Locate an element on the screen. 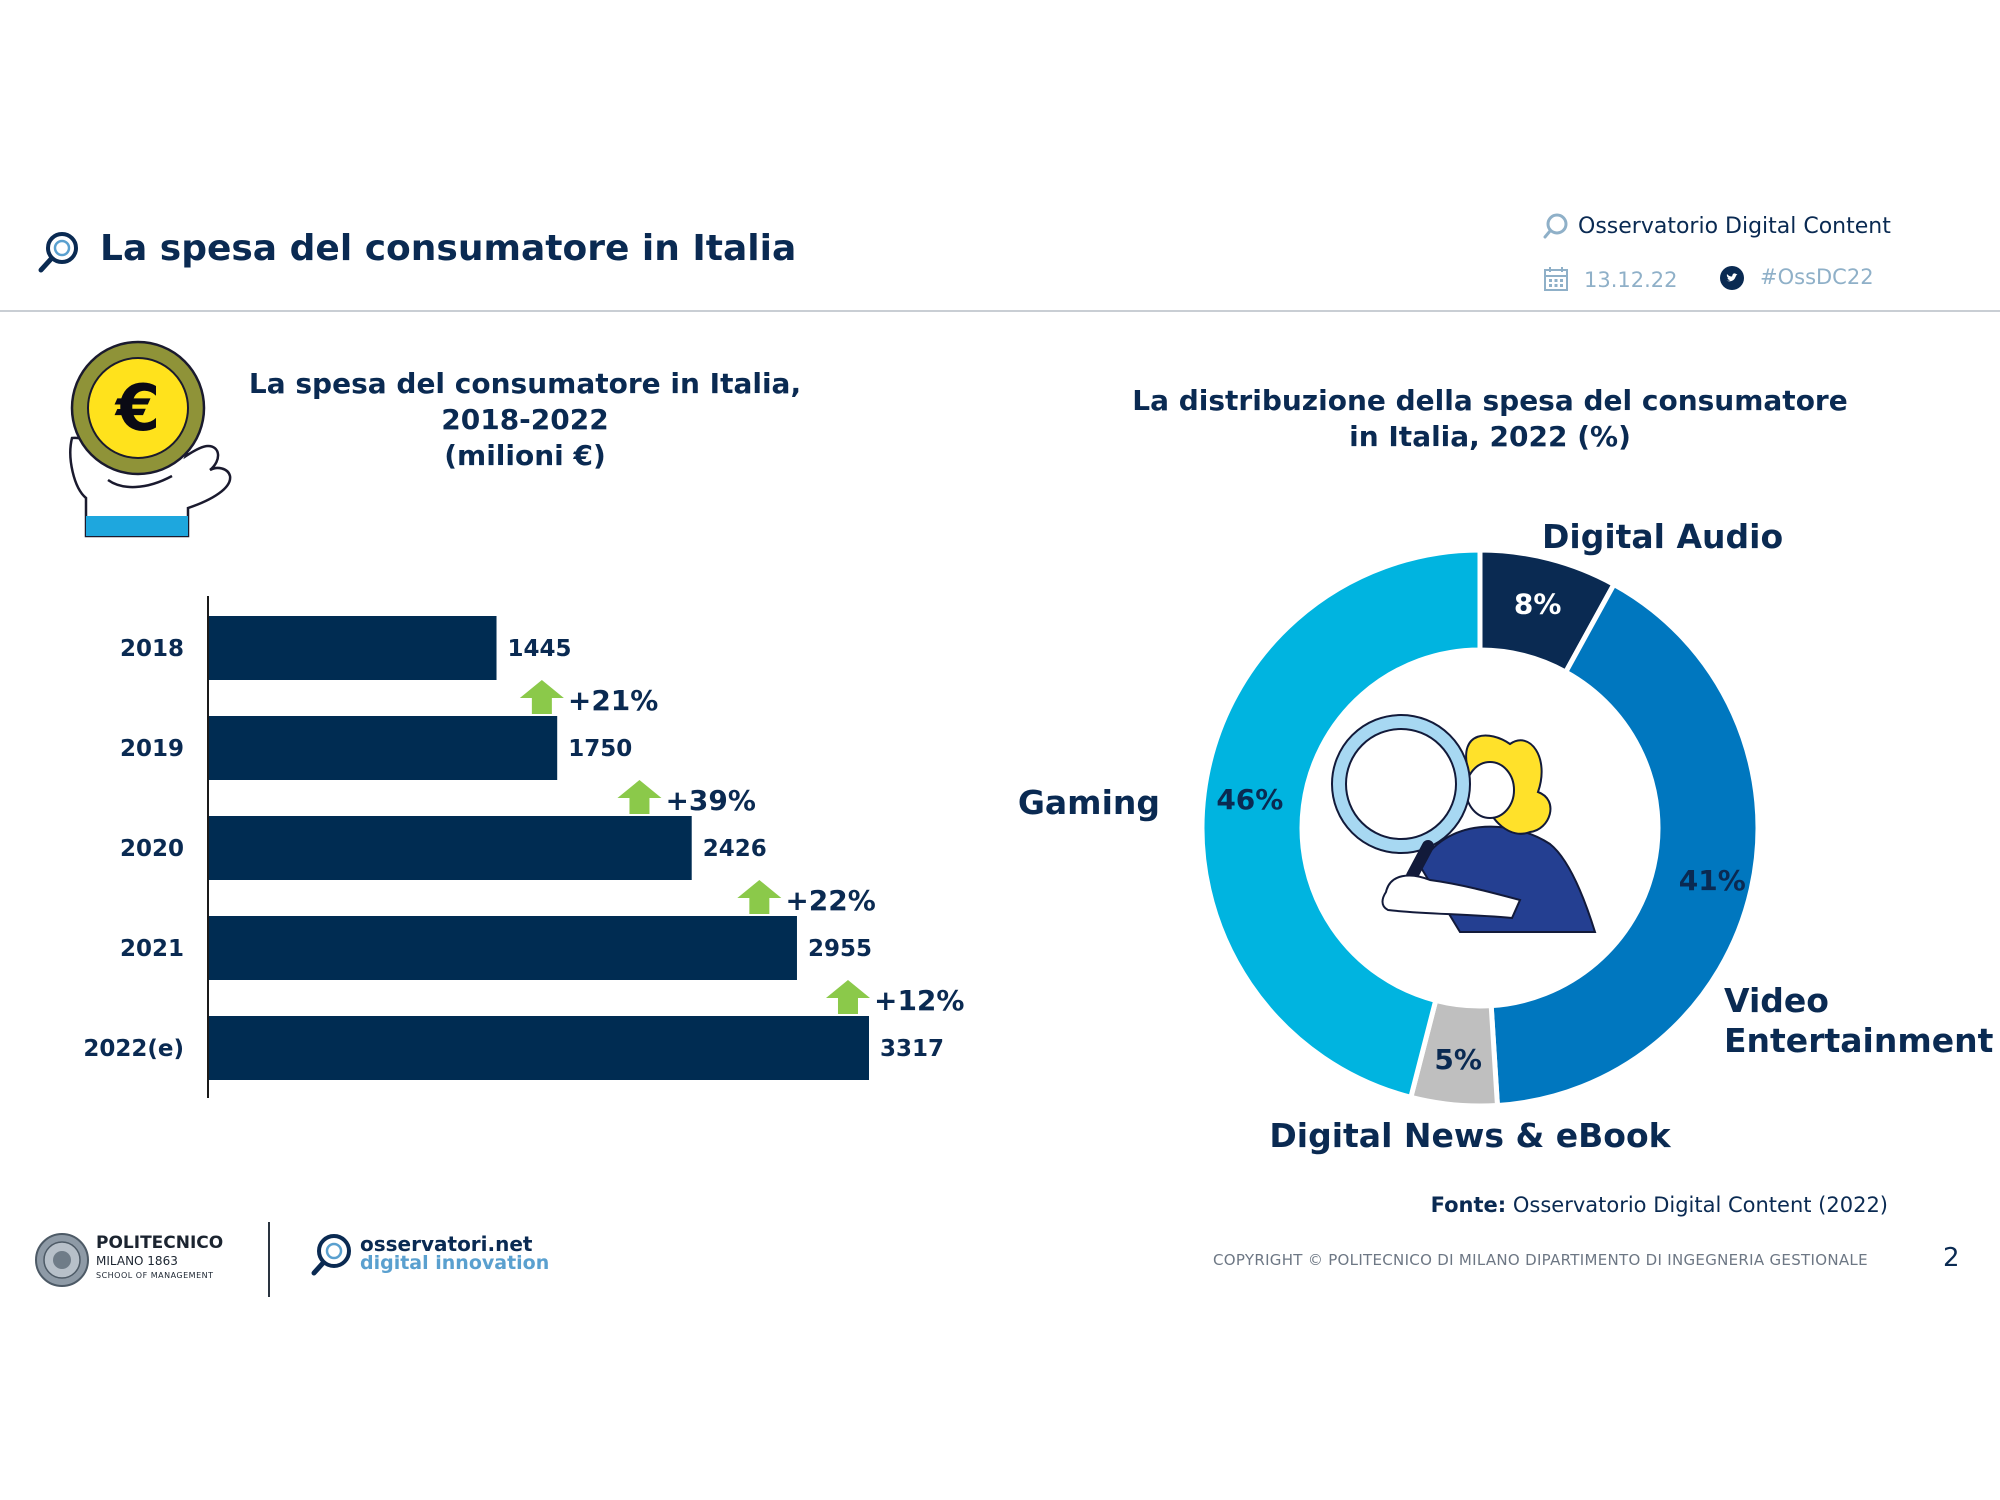 The image size is (2000, 1500). logo-separator is located at coordinates (269, 1259).